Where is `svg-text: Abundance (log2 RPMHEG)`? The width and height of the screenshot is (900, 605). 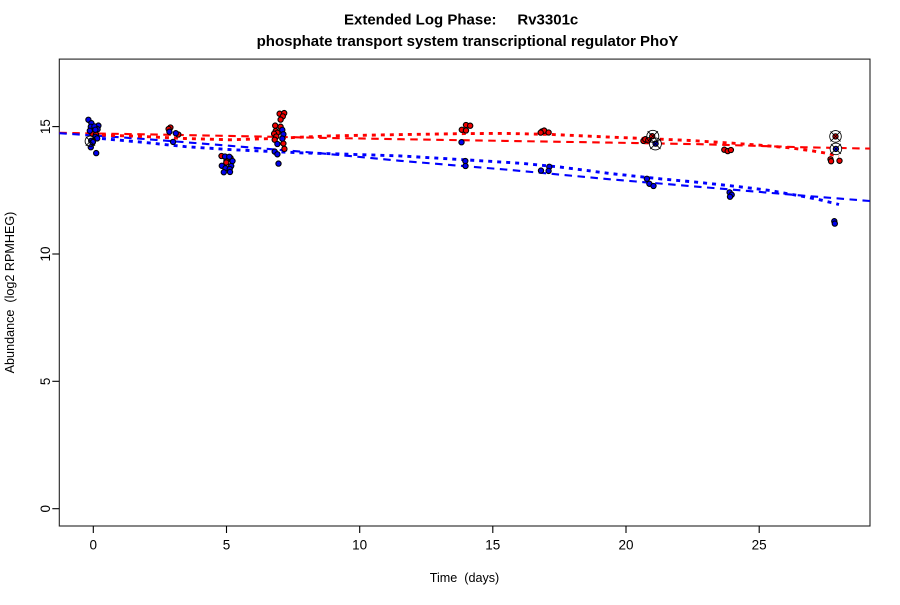
svg-text: Abundance (log2 RPMHEG) is located at coordinates (10, 293).